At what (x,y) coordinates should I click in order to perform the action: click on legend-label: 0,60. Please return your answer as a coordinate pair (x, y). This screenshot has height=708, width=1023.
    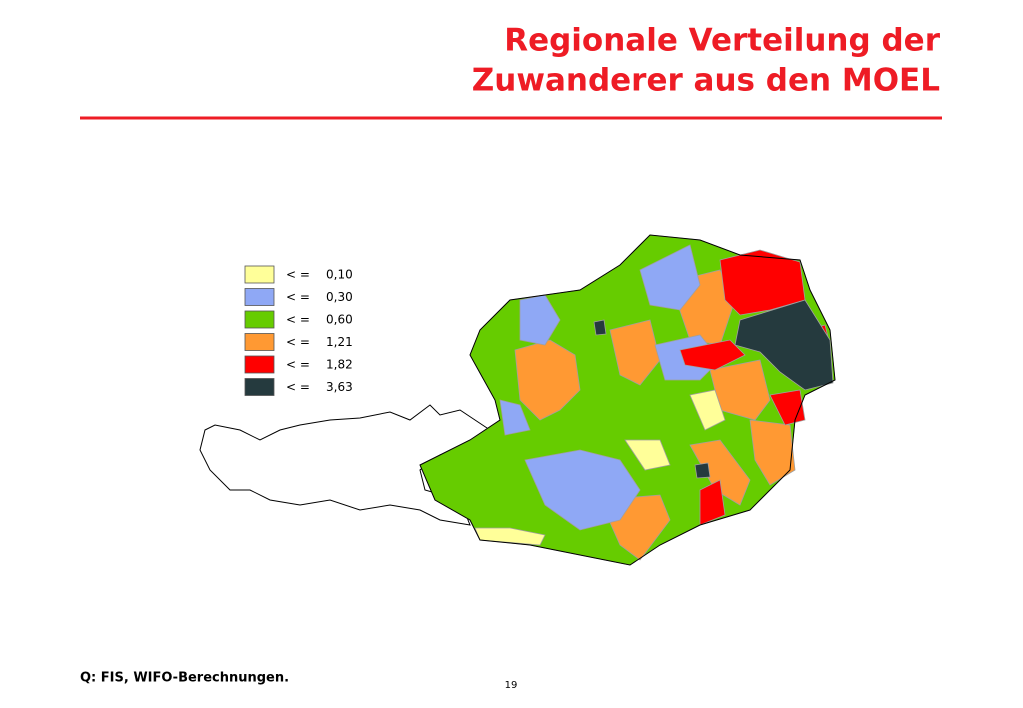
    Looking at the image, I should click on (339, 320).